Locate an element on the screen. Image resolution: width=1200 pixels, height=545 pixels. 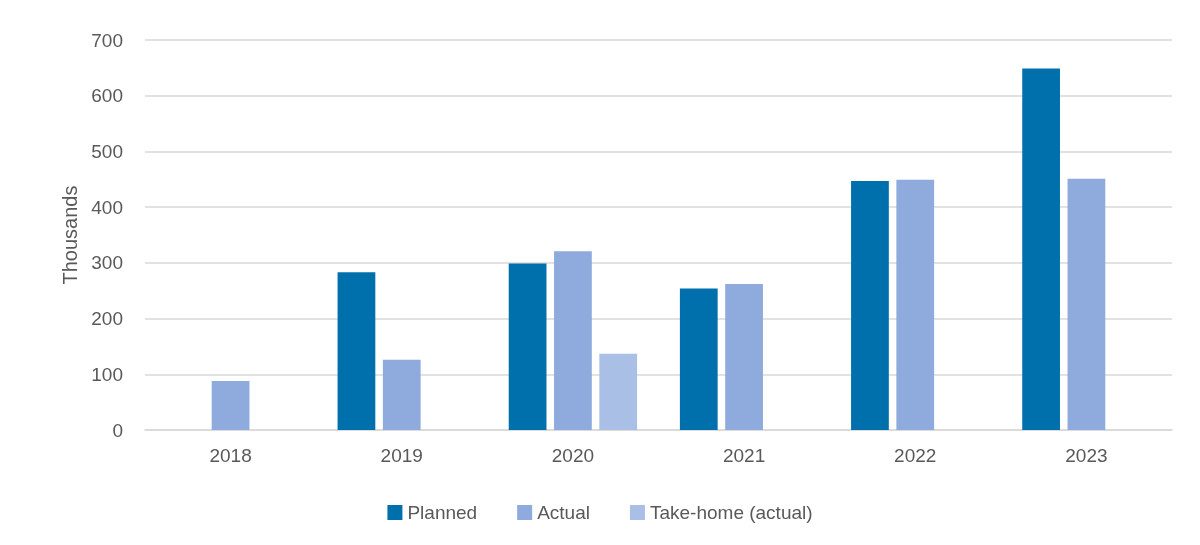
y-tick-label: 700 is located at coordinates (107, 40).